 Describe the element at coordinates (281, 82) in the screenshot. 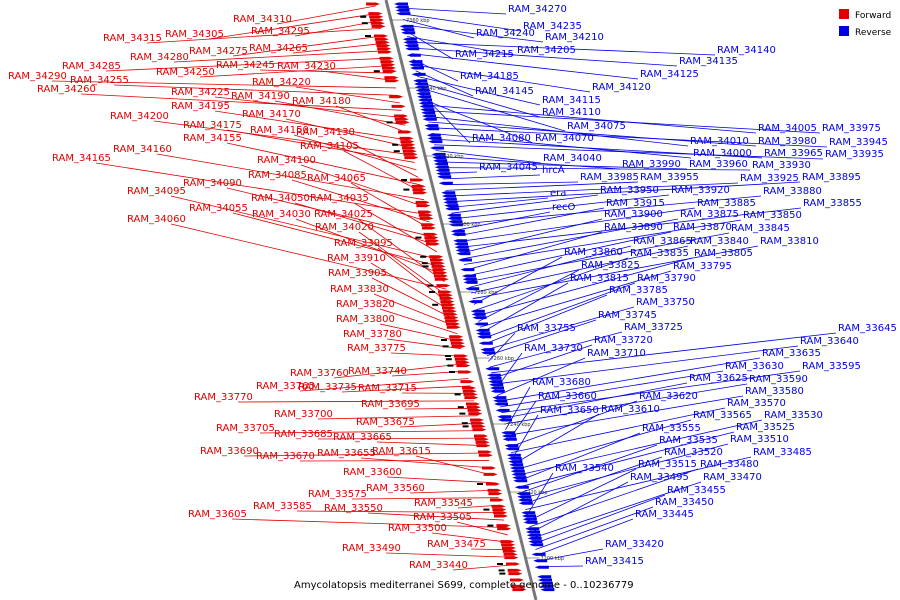

I see `forward-gene-label: RAM_34220` at that location.